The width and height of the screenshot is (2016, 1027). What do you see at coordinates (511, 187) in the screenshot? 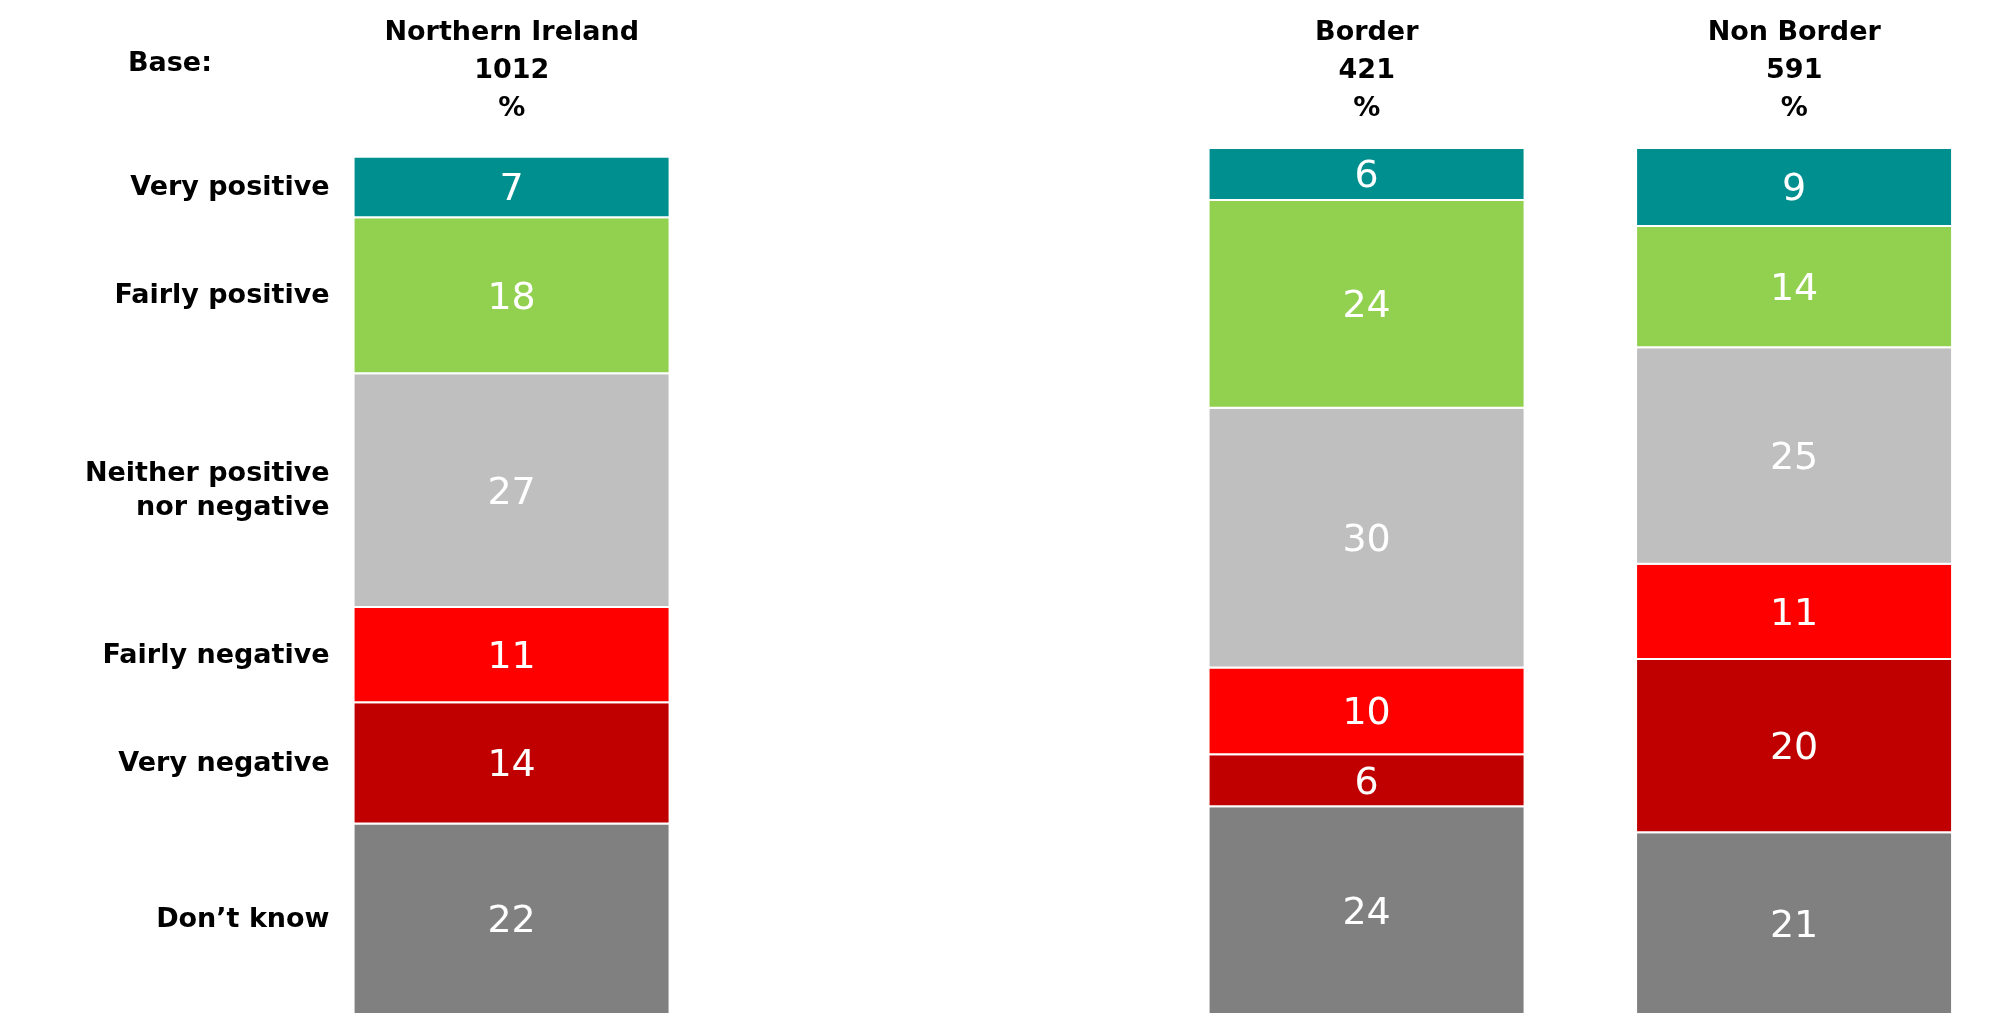
I see `data-label: 7` at bounding box center [511, 187].